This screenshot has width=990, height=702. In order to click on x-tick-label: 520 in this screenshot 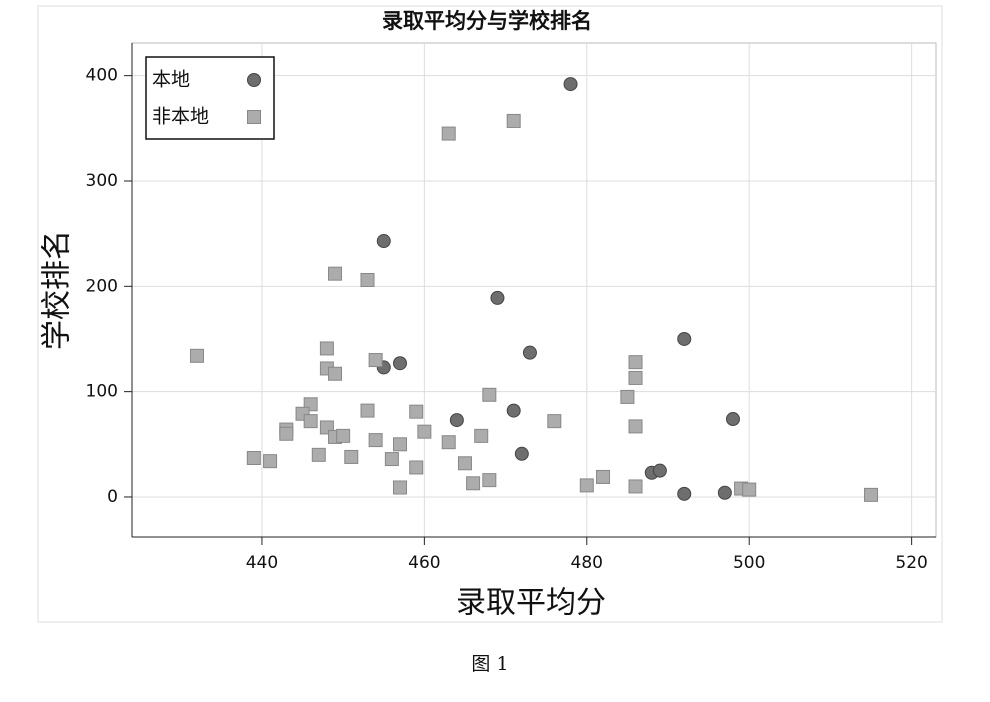, I will do `click(911, 563)`.